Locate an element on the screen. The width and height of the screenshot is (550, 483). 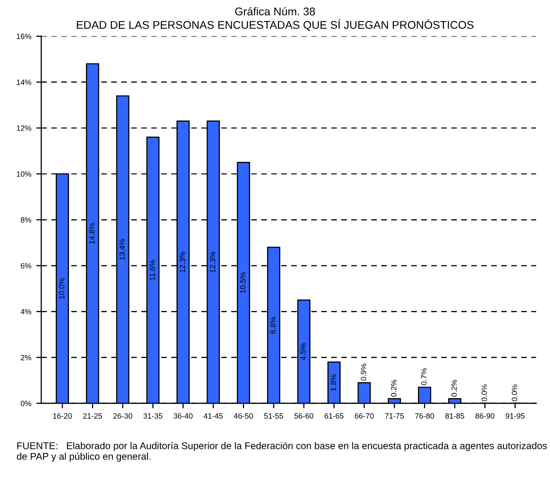
chart-subtitle: EDAD DE LAS PERSONAS ENCUESTADAS QUE SÍ JUEGAN PRONÓSTICOS is located at coordinates (275, 25).